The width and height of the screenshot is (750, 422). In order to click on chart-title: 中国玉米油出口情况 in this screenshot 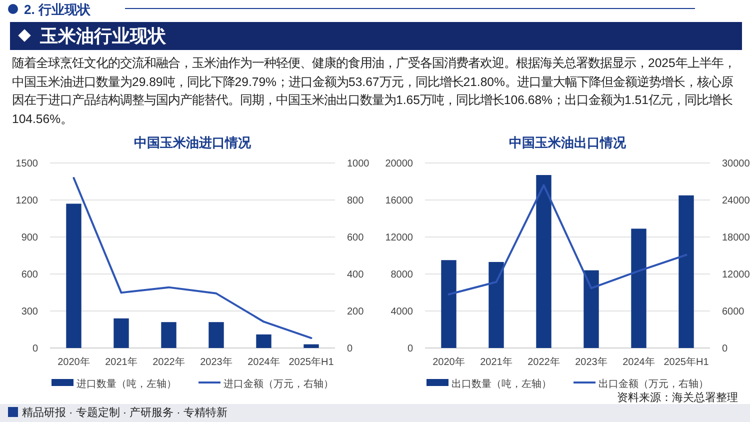, I will do `click(568, 142)`.